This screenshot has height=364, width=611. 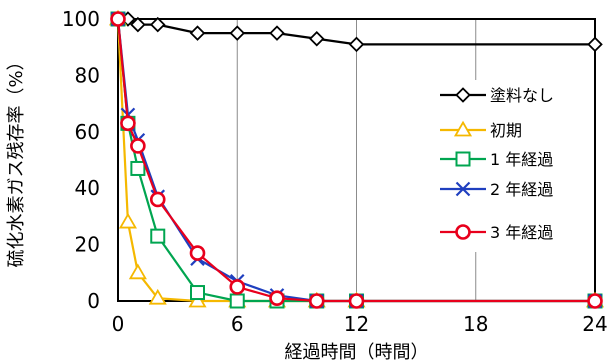 What do you see at coordinates (521, 159) in the screenshot?
I see `legend-label-2: 1 年経過` at bounding box center [521, 159].